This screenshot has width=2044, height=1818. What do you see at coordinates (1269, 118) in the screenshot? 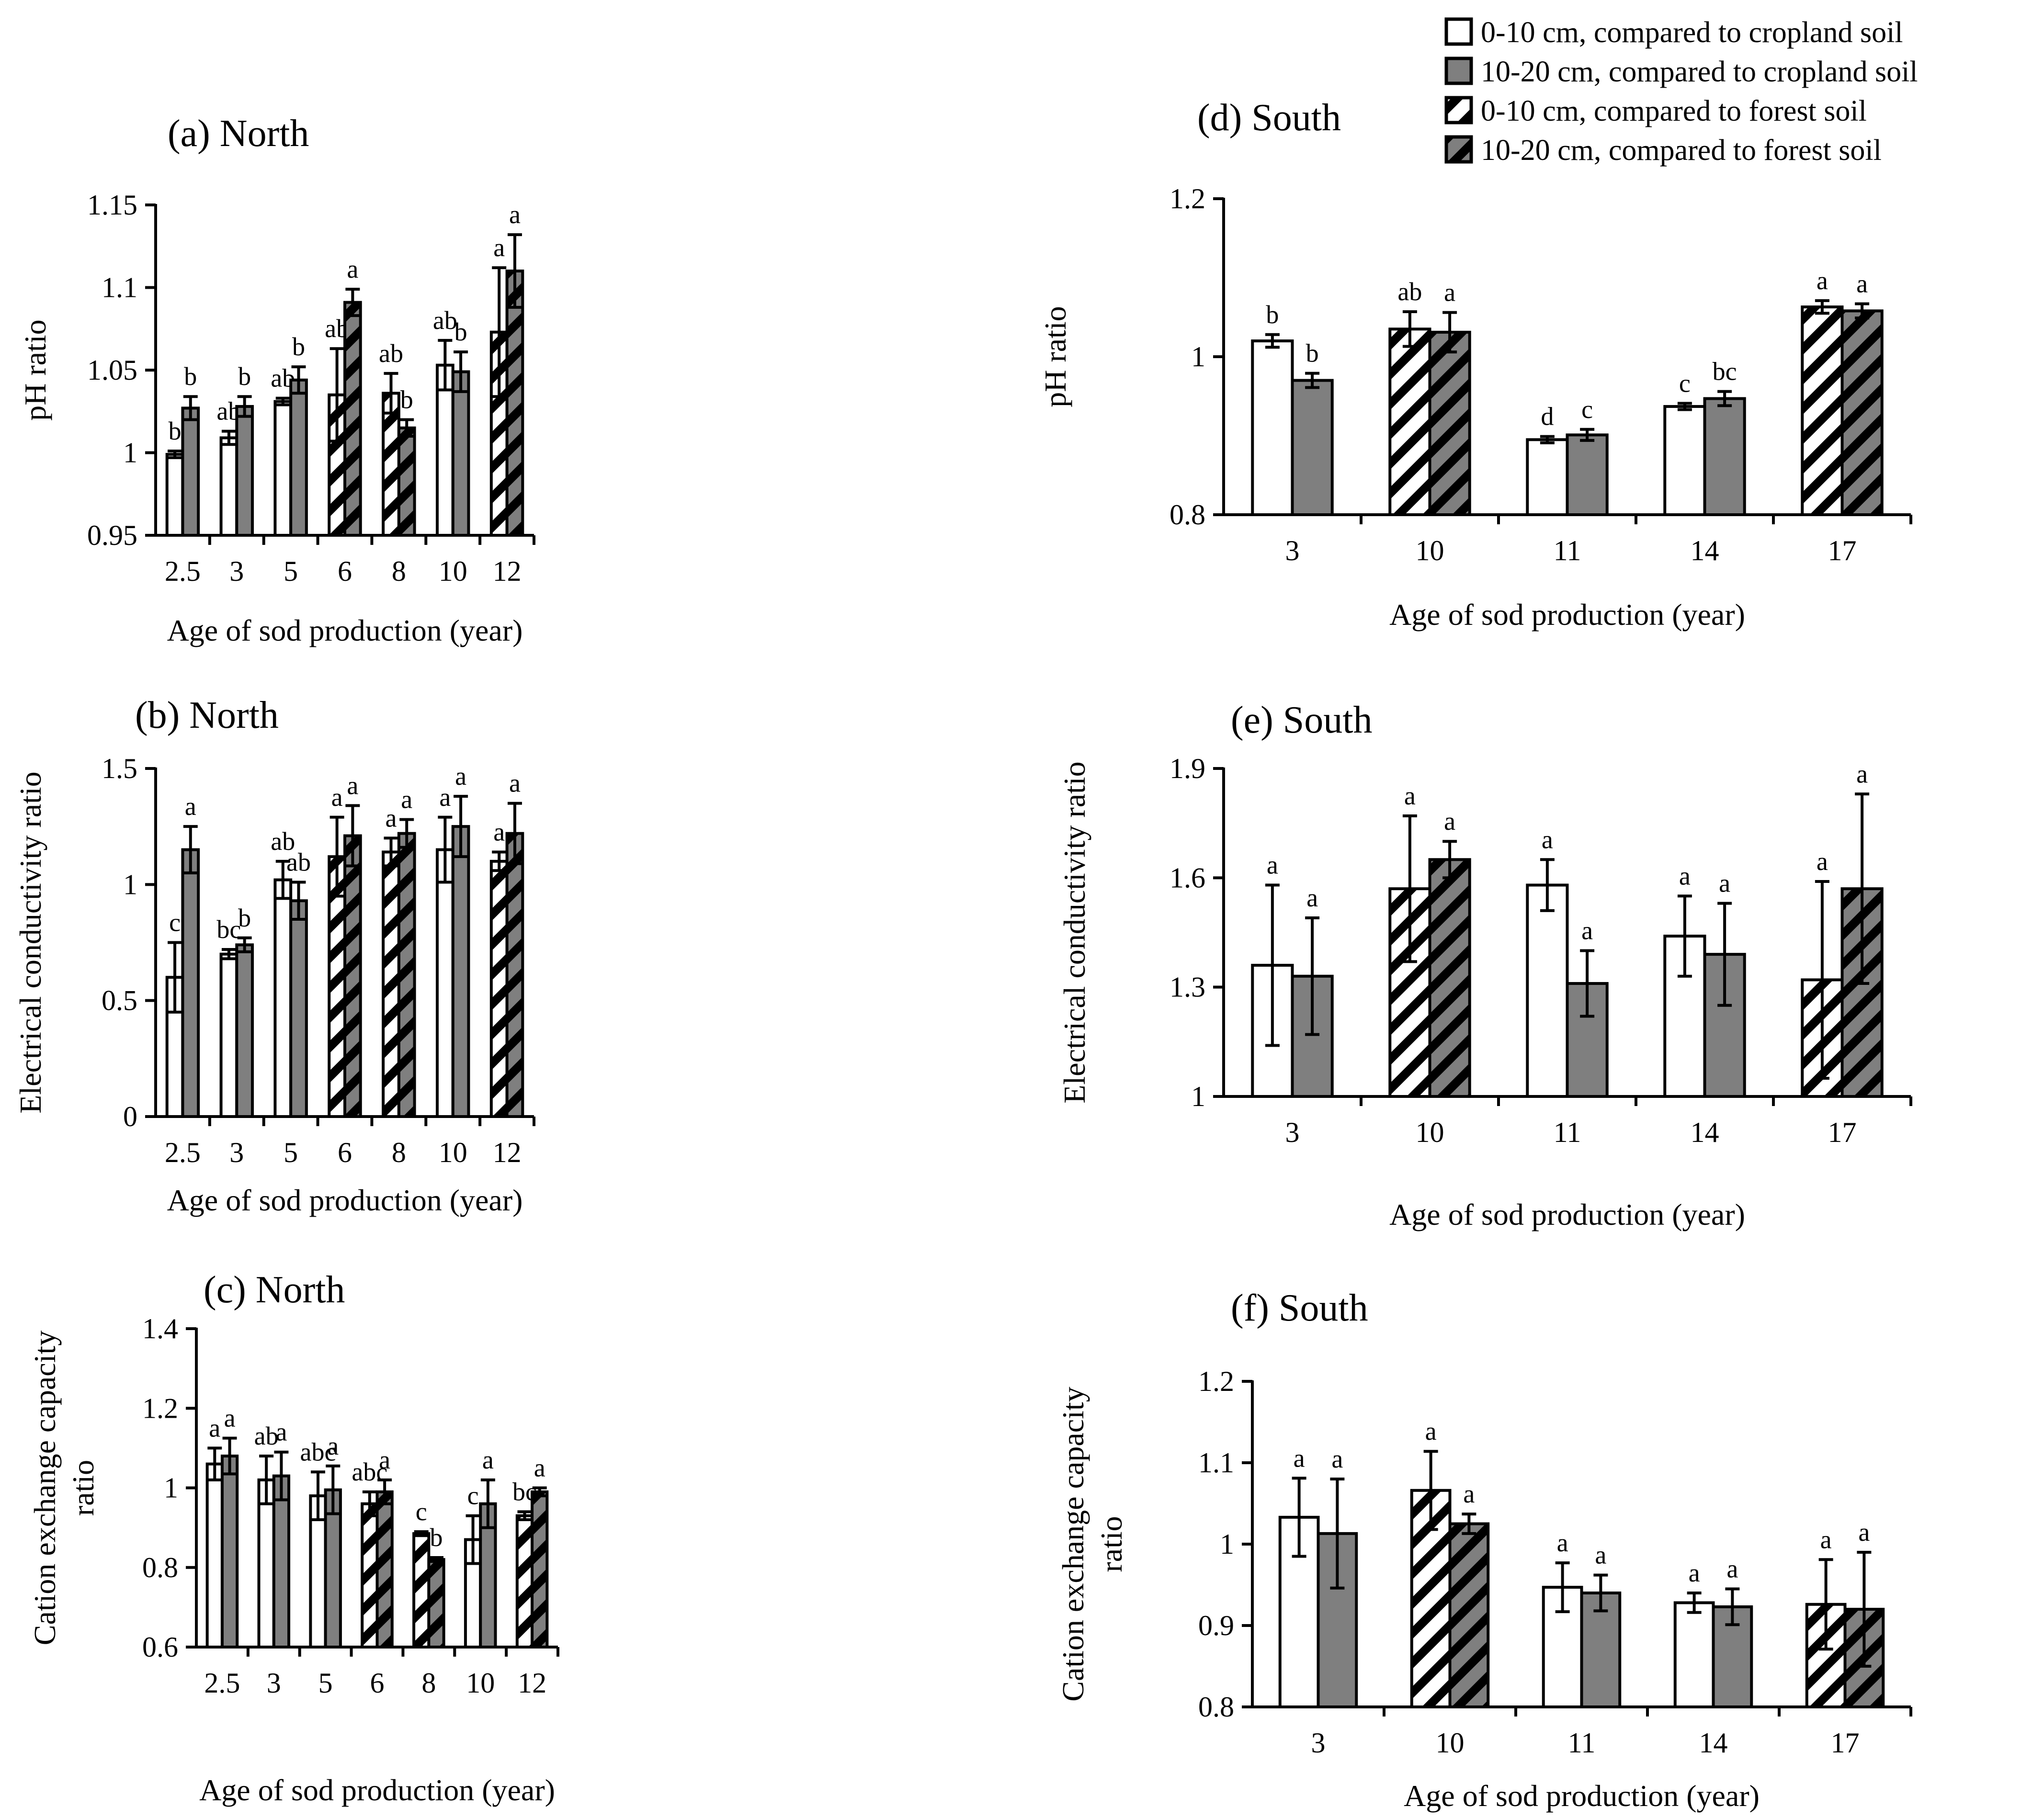
I see `panel-title-d: (d) South` at bounding box center [1269, 118].